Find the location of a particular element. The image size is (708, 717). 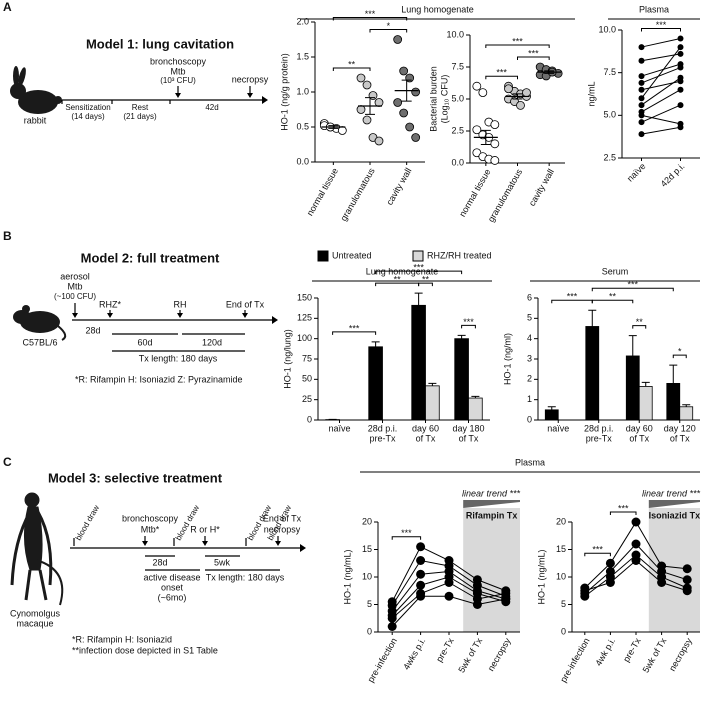

footnote: **infection dose depicted in S1 Table is located at coordinates (145, 650).